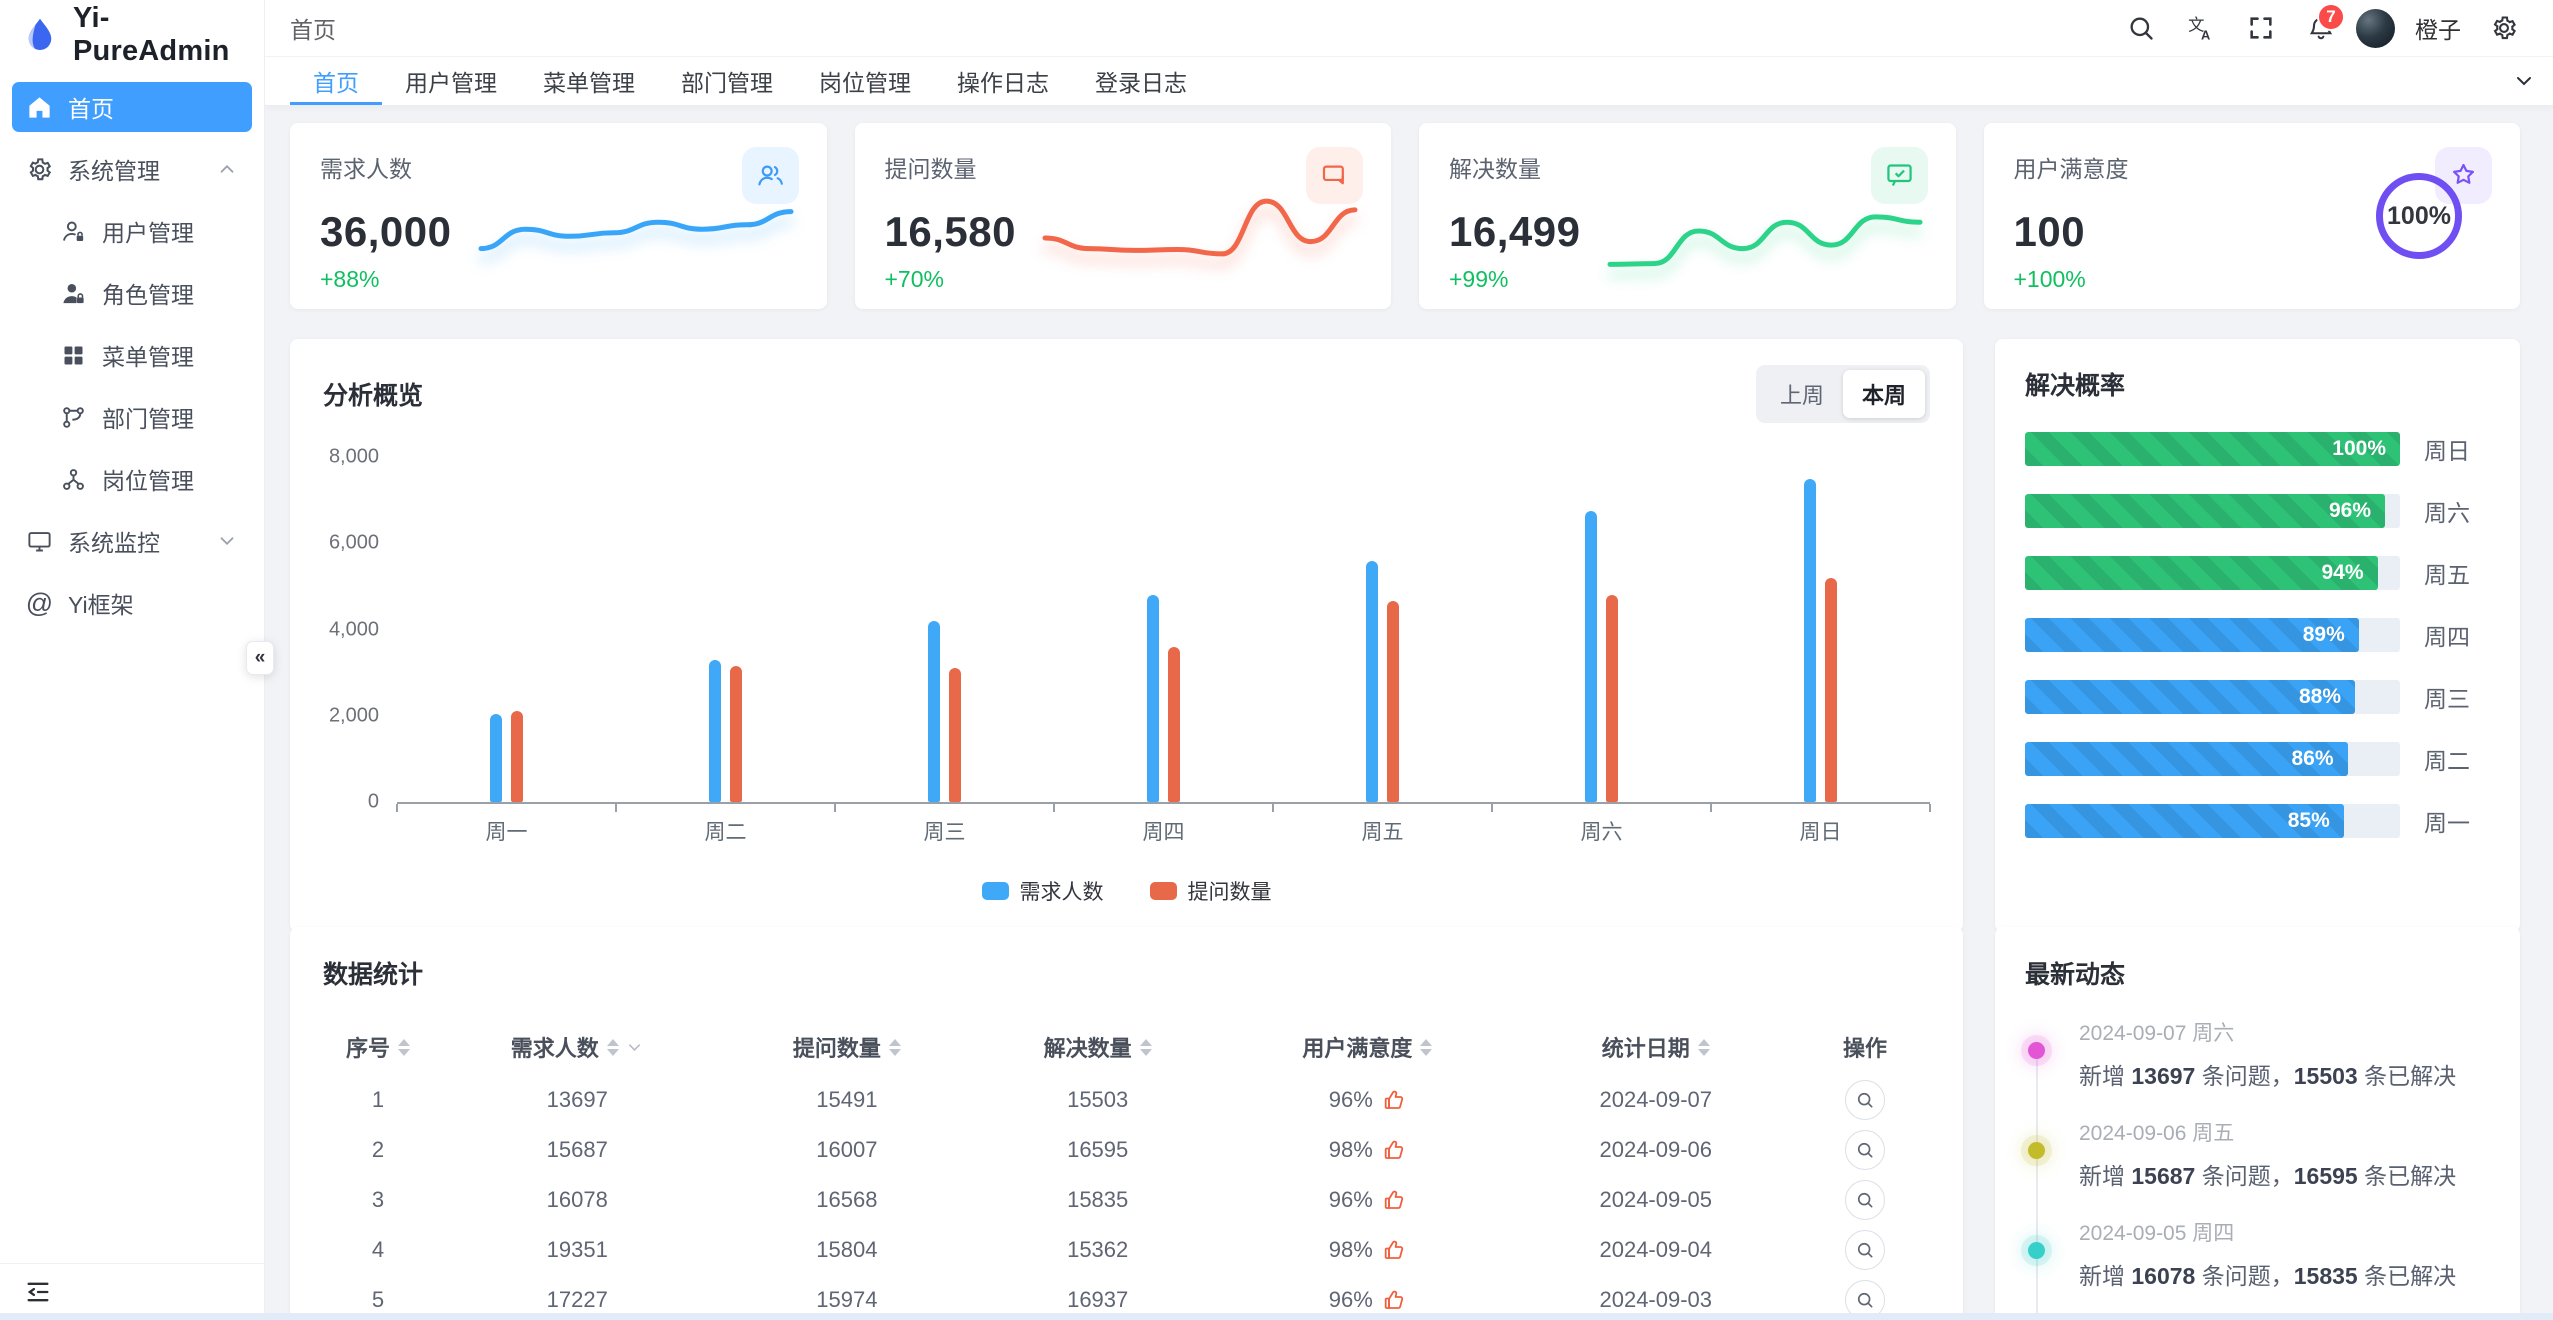 The height and width of the screenshot is (1320, 2553). I want to click on progress-track: 86%, so click(2212, 759).